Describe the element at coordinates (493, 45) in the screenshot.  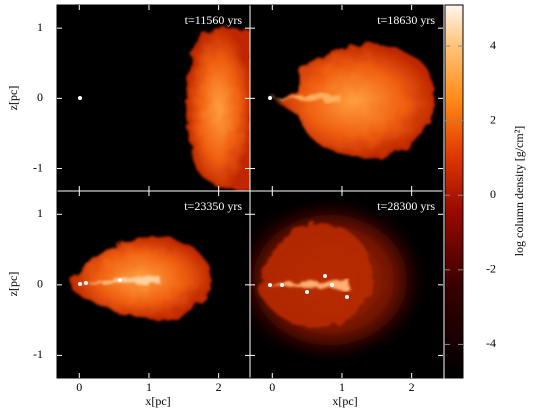
I see `colorbar-tick-label: 4` at that location.